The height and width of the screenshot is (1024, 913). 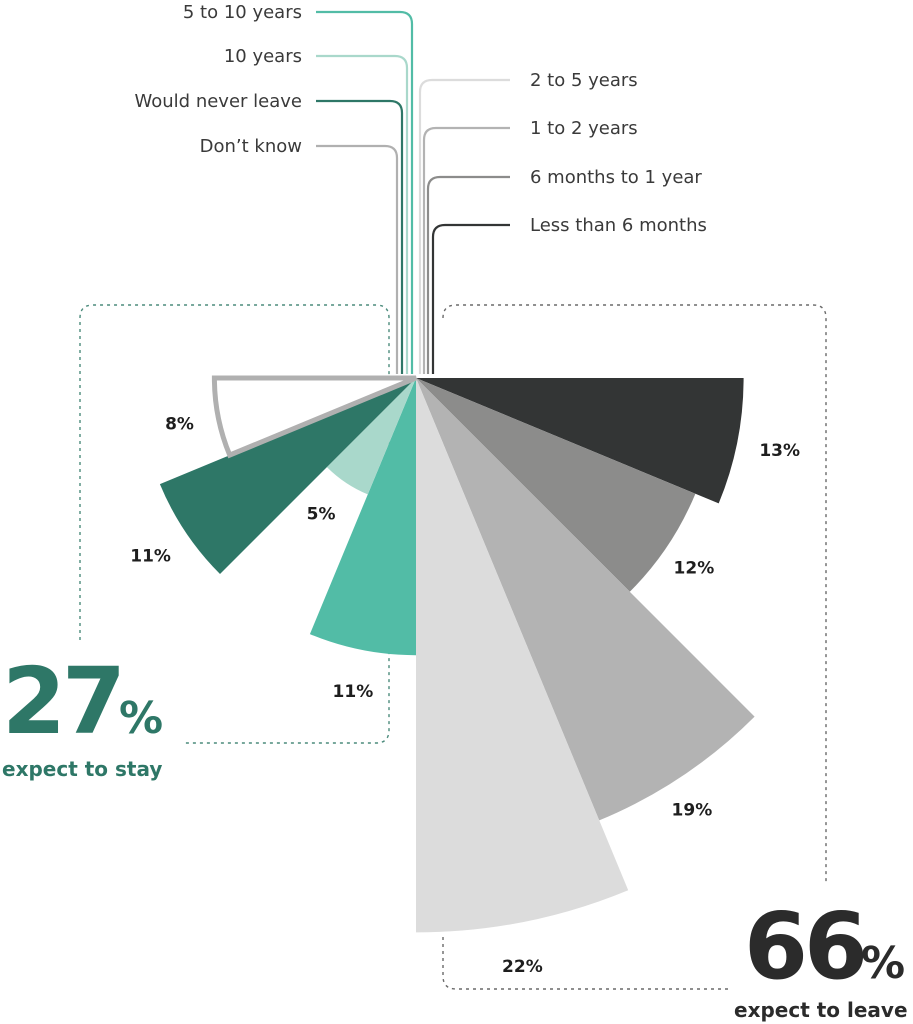 I want to click on wedge-2-to-5-years, so click(x=522, y=655).